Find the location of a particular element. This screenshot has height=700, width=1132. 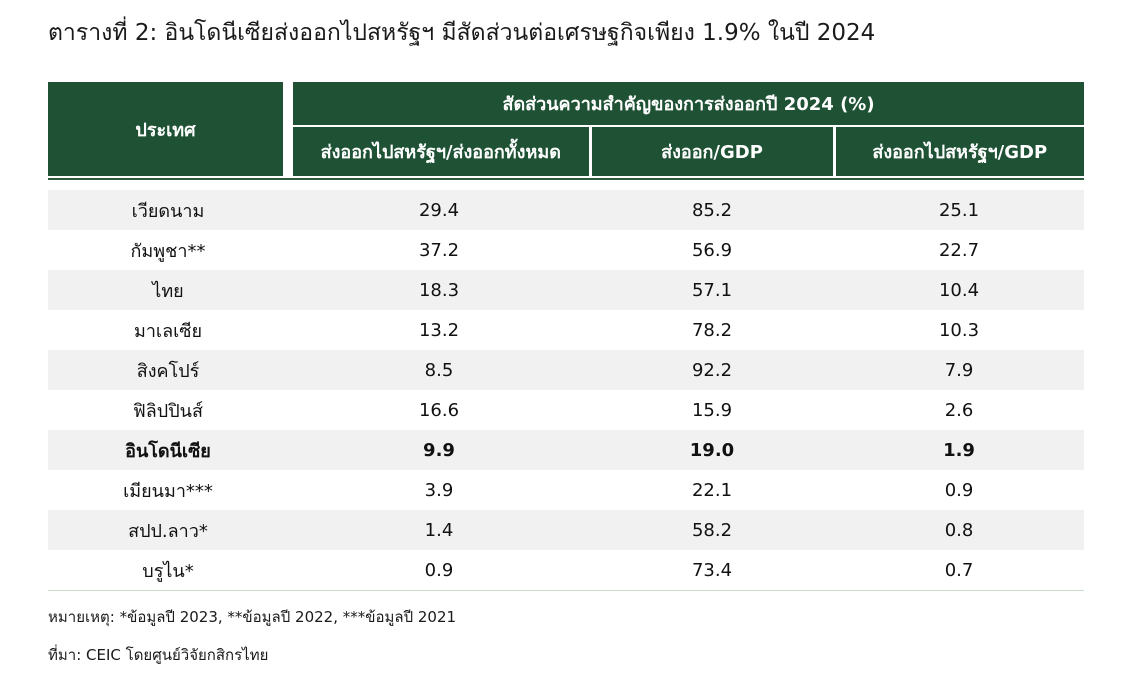

table-row: สปป.ลาว* 1.4 58.2 0.8 is located at coordinates (566, 530).